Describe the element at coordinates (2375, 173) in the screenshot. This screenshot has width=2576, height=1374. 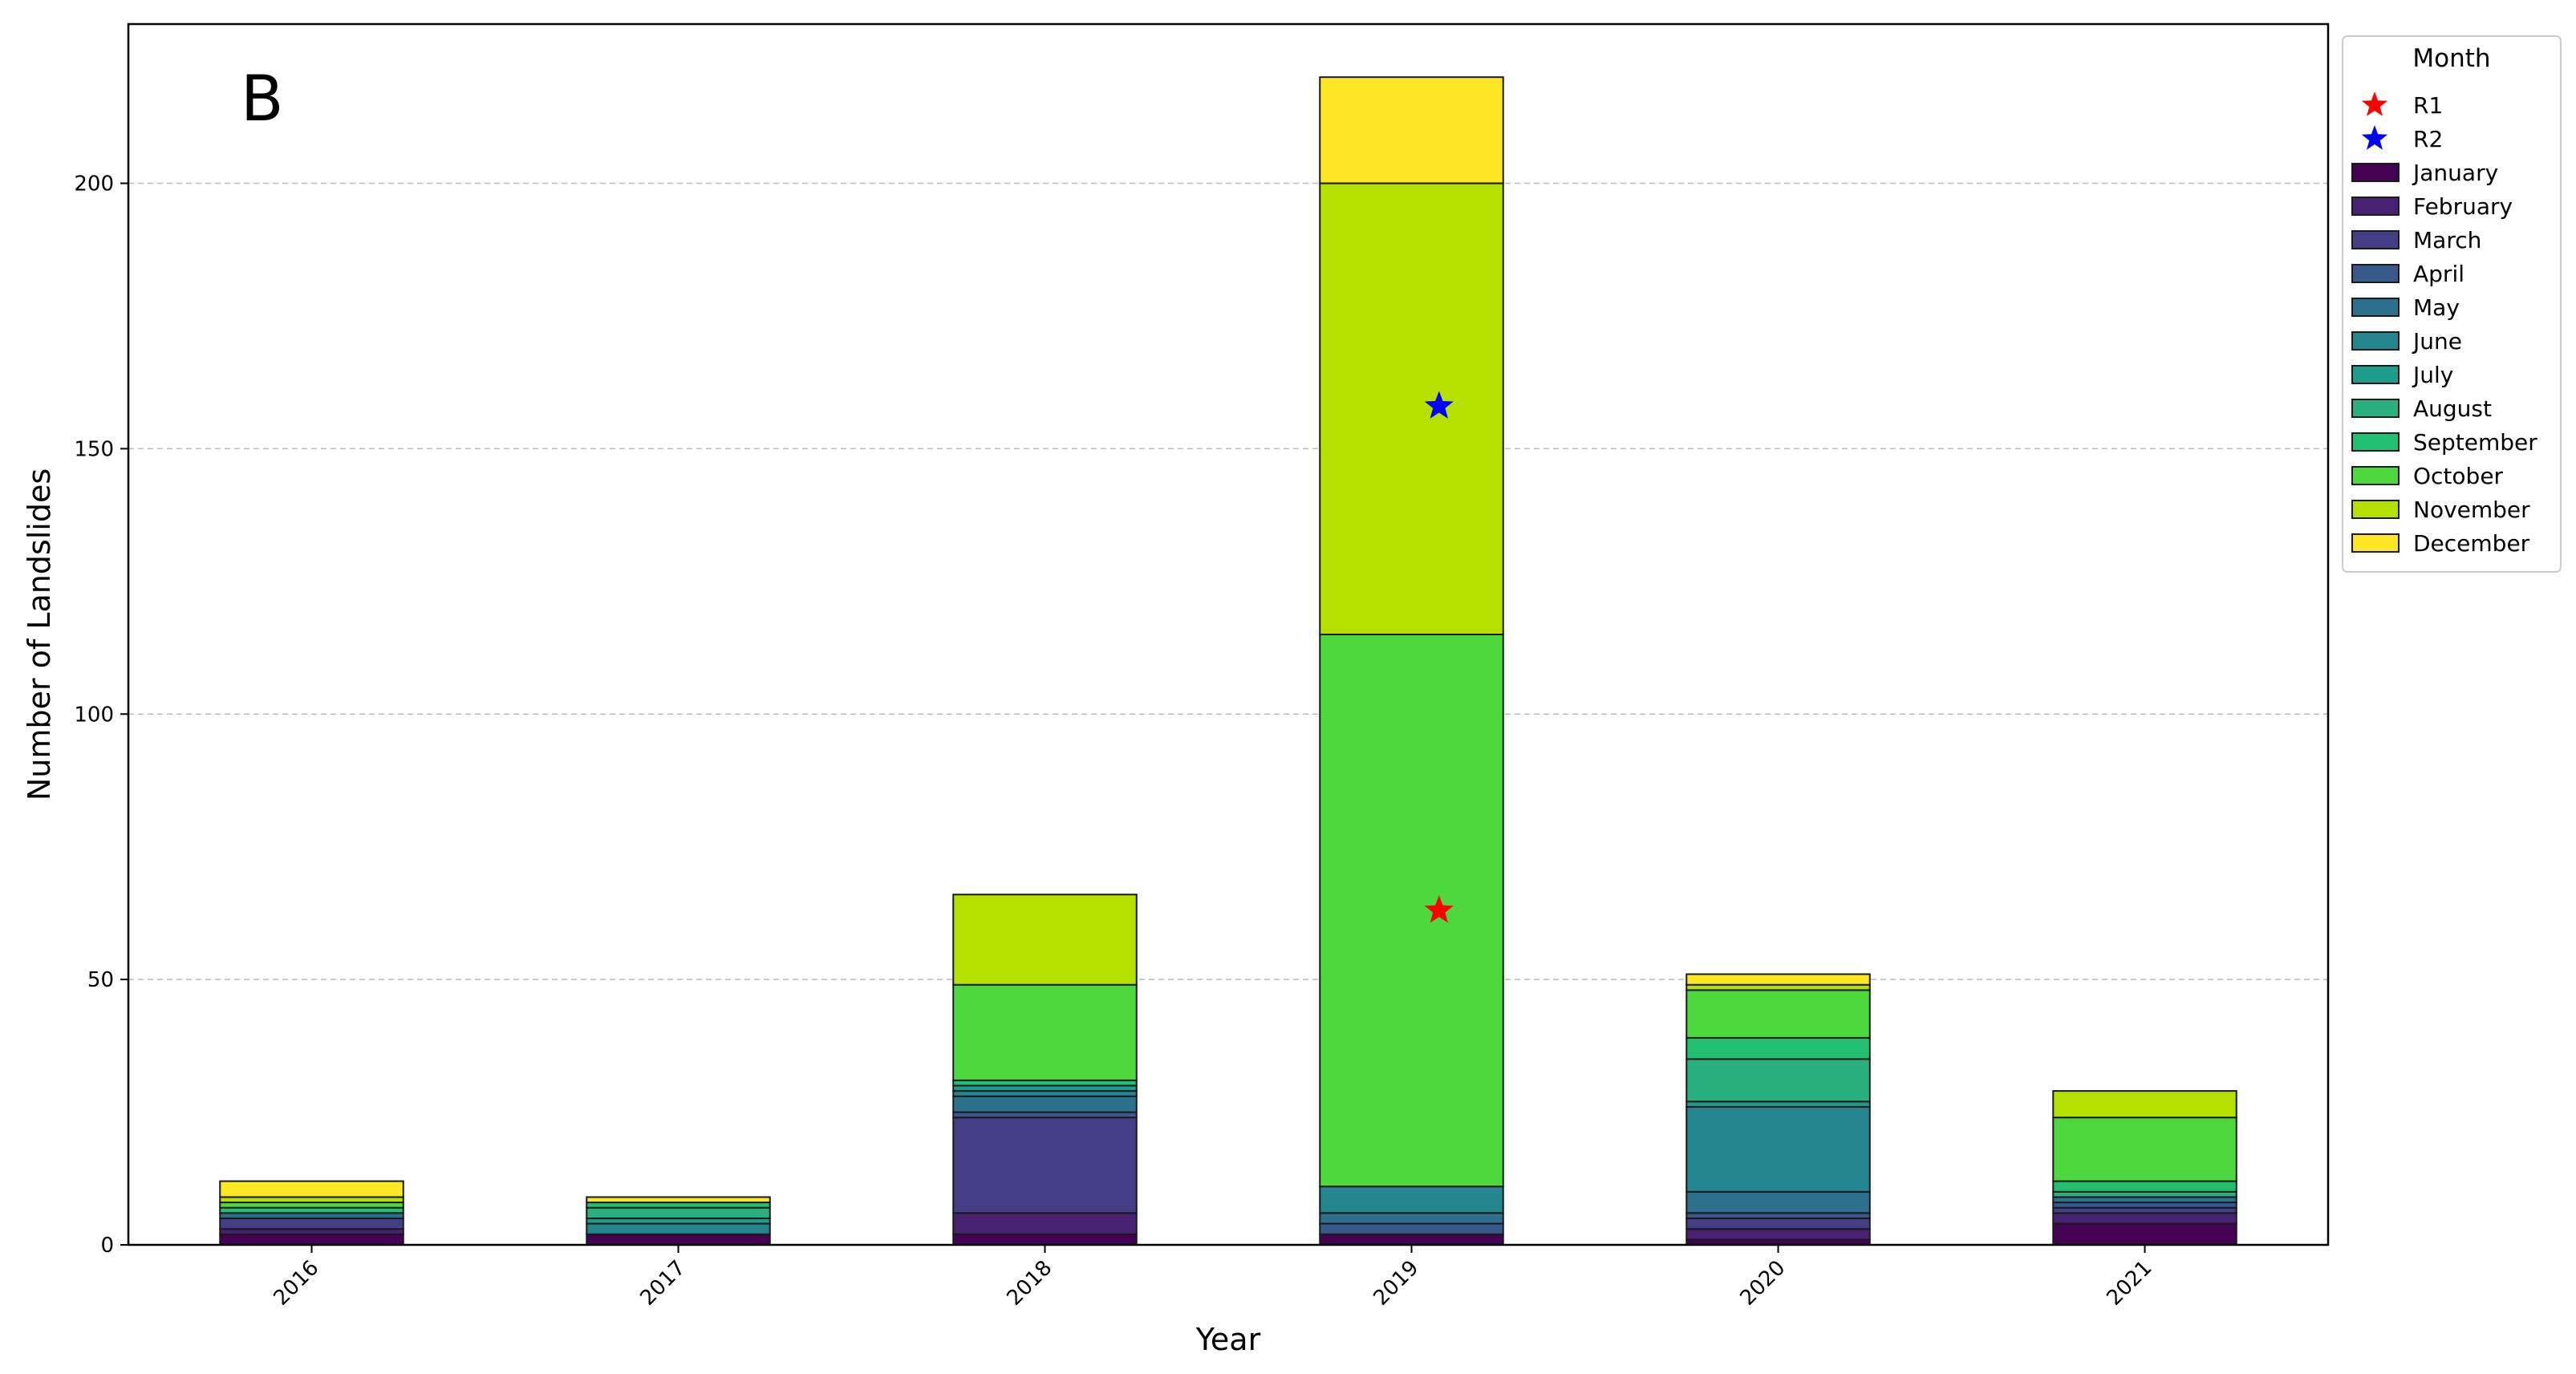
I see `legend-swatch-january` at that location.